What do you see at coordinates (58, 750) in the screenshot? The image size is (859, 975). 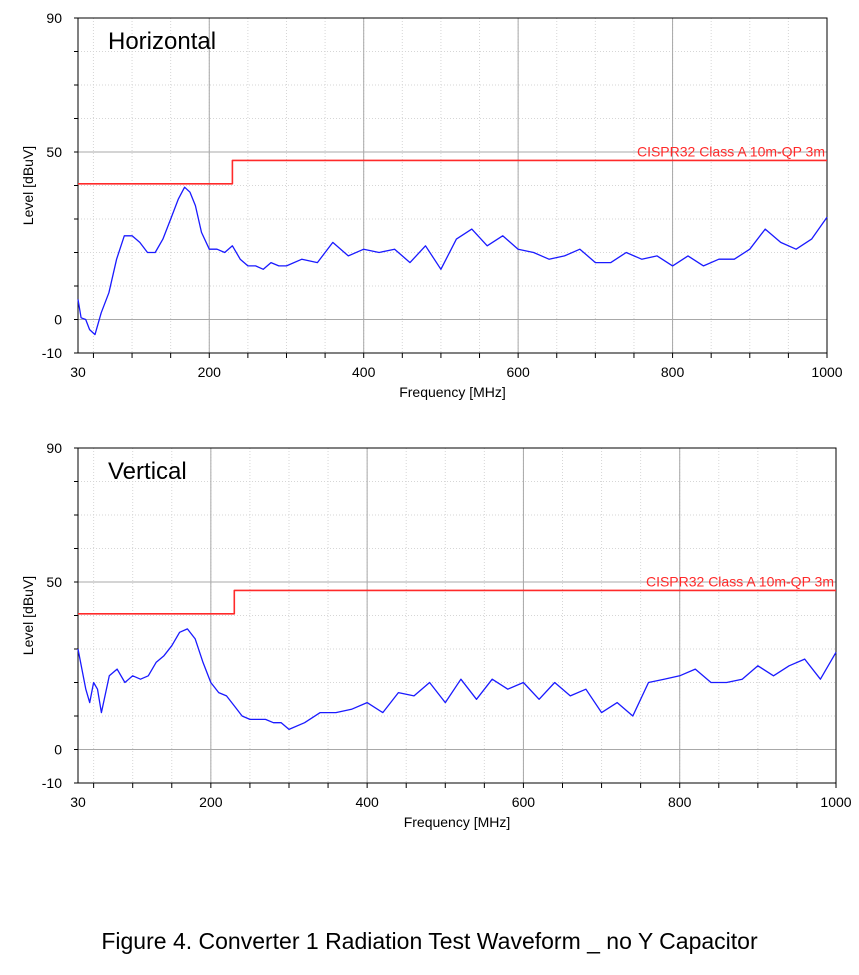 I see `chart-1-y-tick-label: 0` at bounding box center [58, 750].